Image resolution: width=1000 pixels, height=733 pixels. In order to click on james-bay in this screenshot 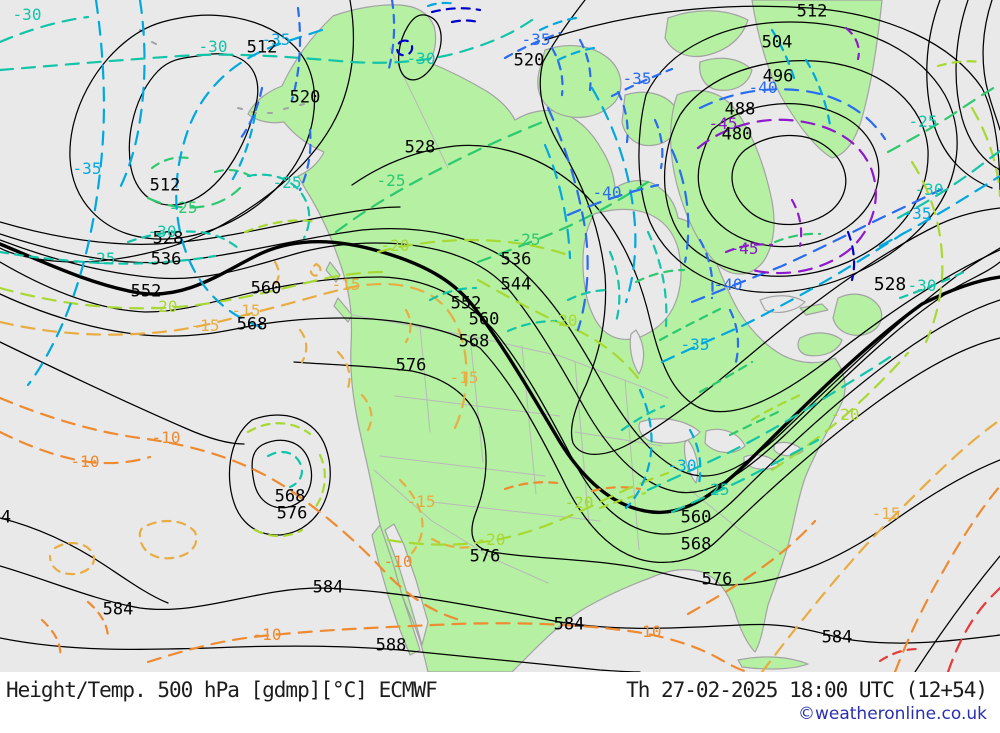, I will do `click(637, 352)`.